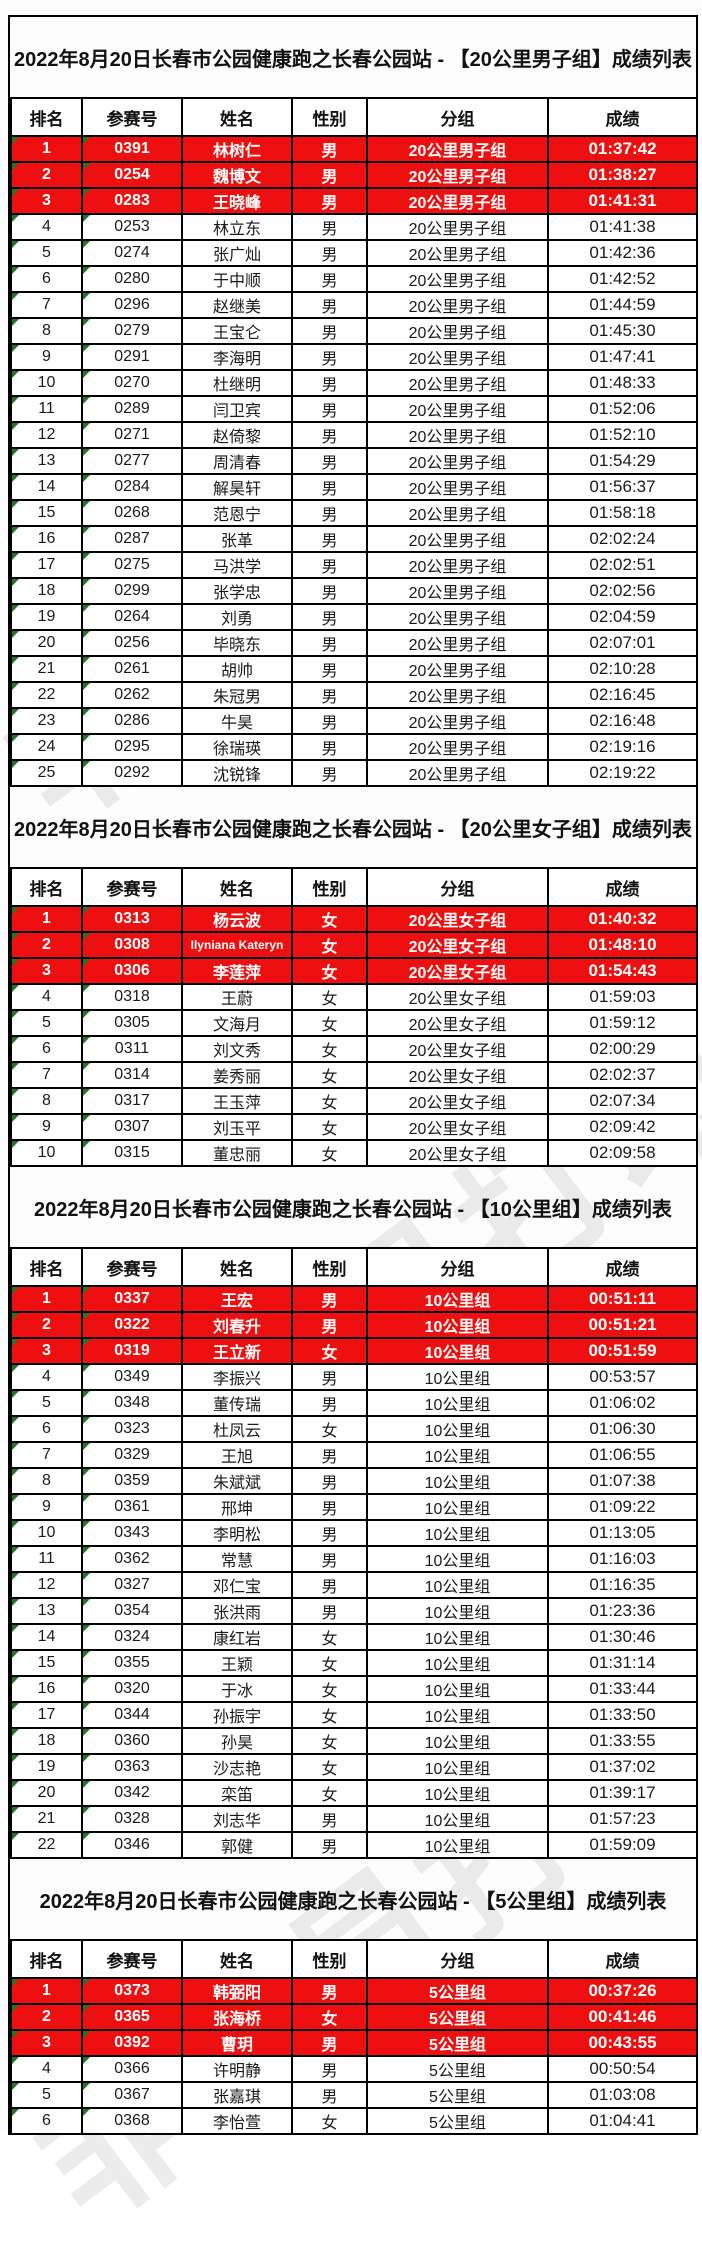 The width and height of the screenshot is (702, 2263). I want to click on time-cell: 02:04:59, so click(622, 617).